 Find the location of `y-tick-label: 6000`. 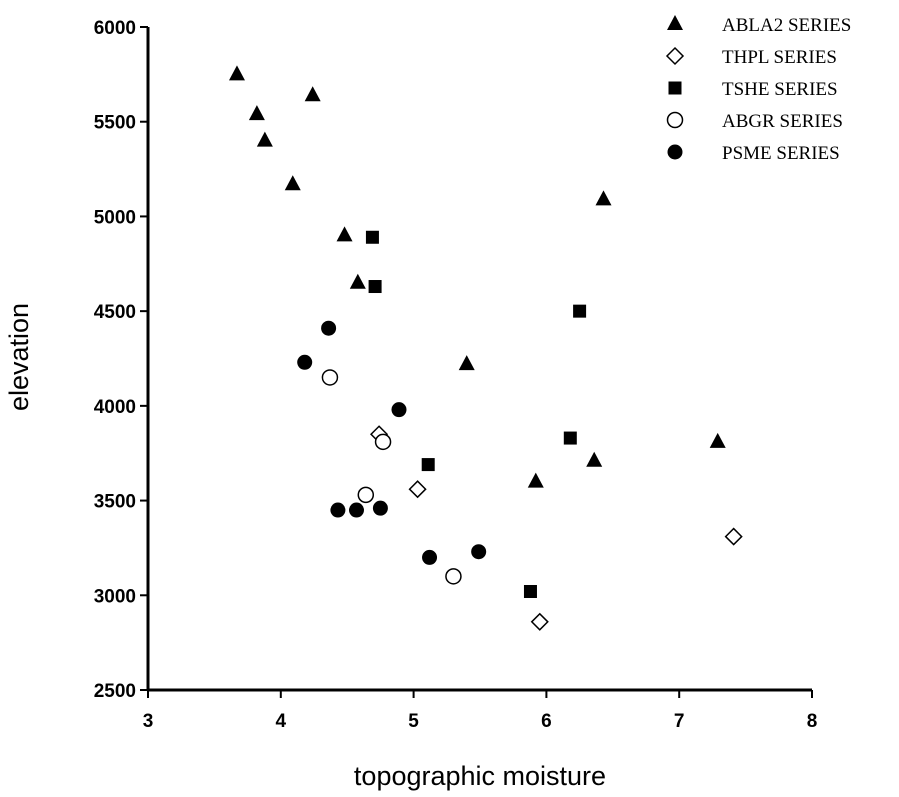

y-tick-label: 6000 is located at coordinates (115, 28).